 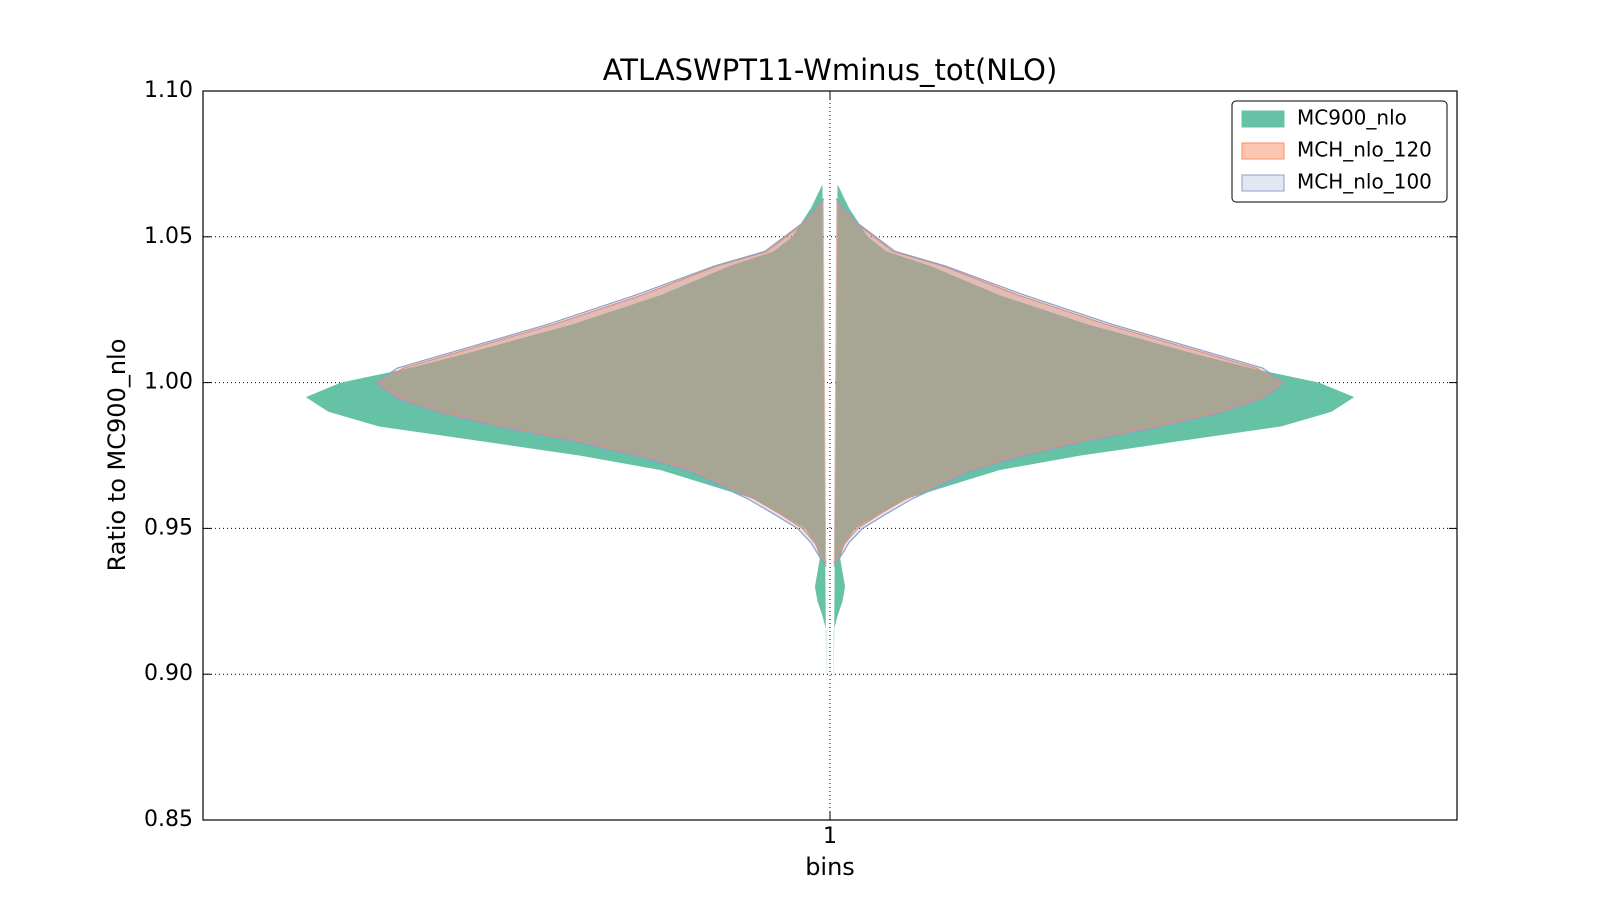 What do you see at coordinates (168, 527) in the screenshot?
I see `y-tick-label: 0.95` at bounding box center [168, 527].